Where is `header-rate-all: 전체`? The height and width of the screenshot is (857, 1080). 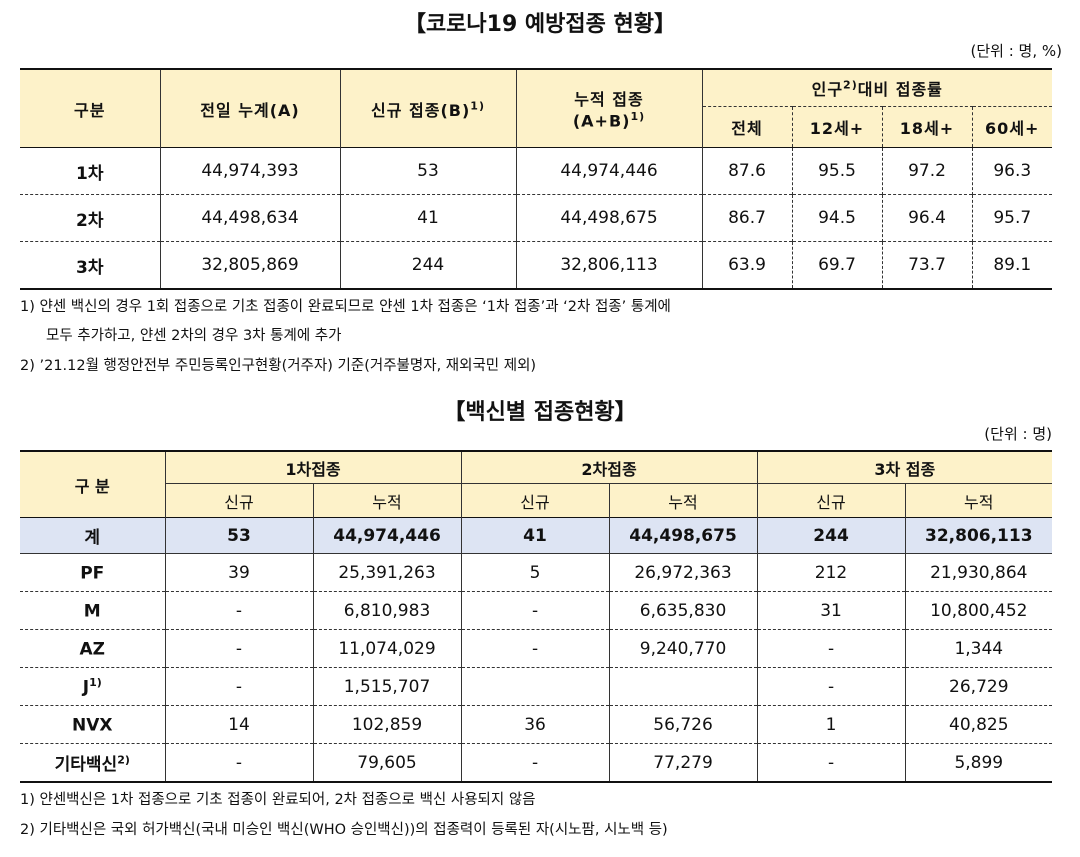
header-rate-all: 전체 is located at coordinates (746, 127).